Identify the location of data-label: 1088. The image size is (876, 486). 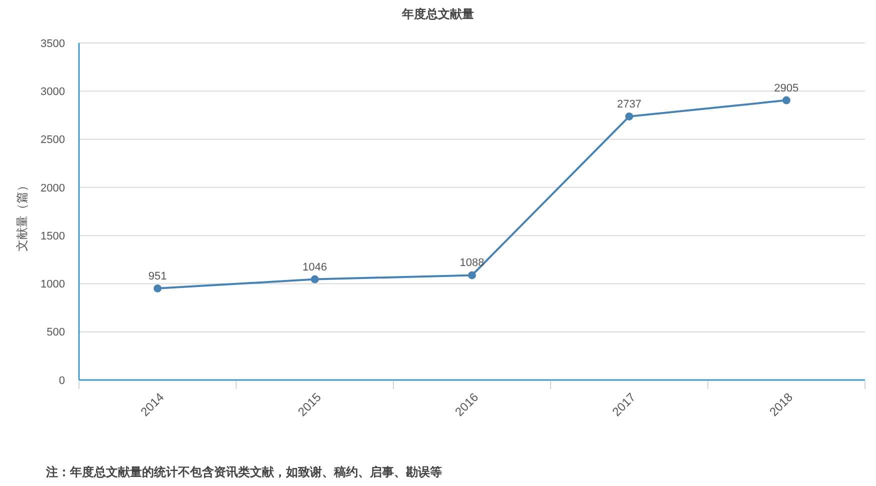
(472, 263).